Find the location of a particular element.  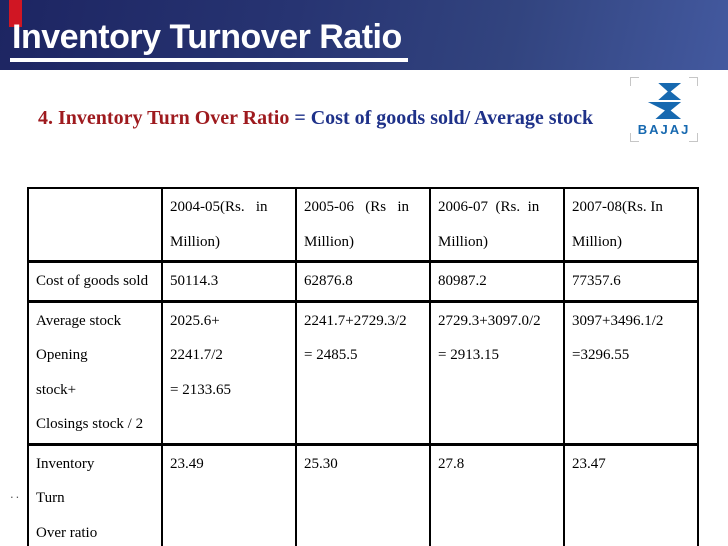

equals-sign: = is located at coordinates (300, 118).